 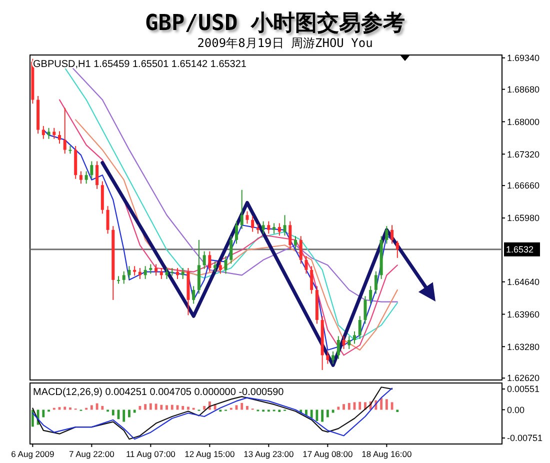 I want to click on chart-subtitle: 2009年8月19日 周游ZHOU You, so click(x=285, y=43).